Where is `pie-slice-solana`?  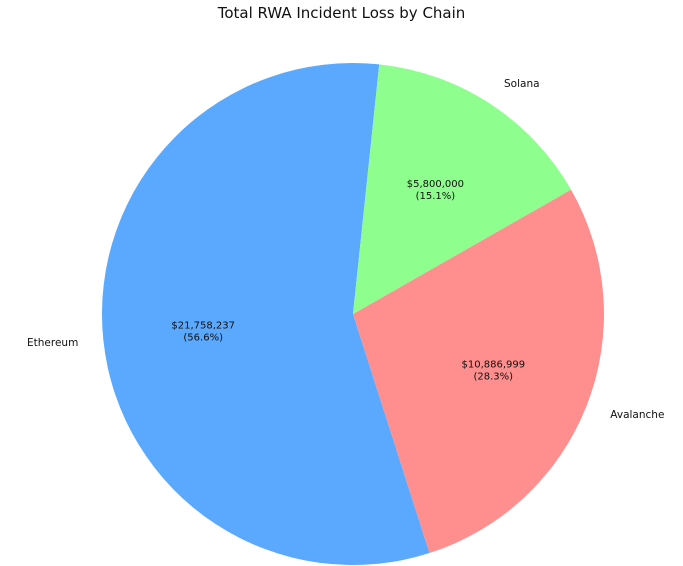 pie-slice-solana is located at coordinates (462, 189).